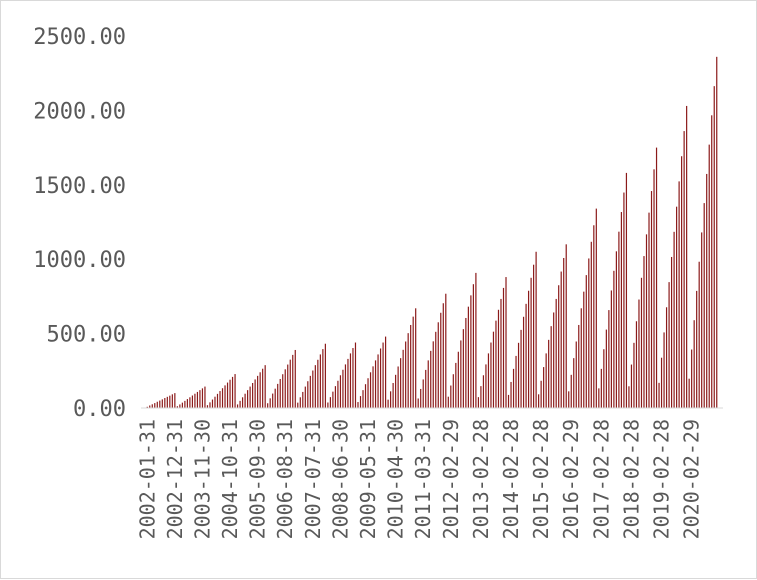  Describe the element at coordinates (451, 479) in the screenshot. I see `x-tick-label: 2012-02-29` at that location.